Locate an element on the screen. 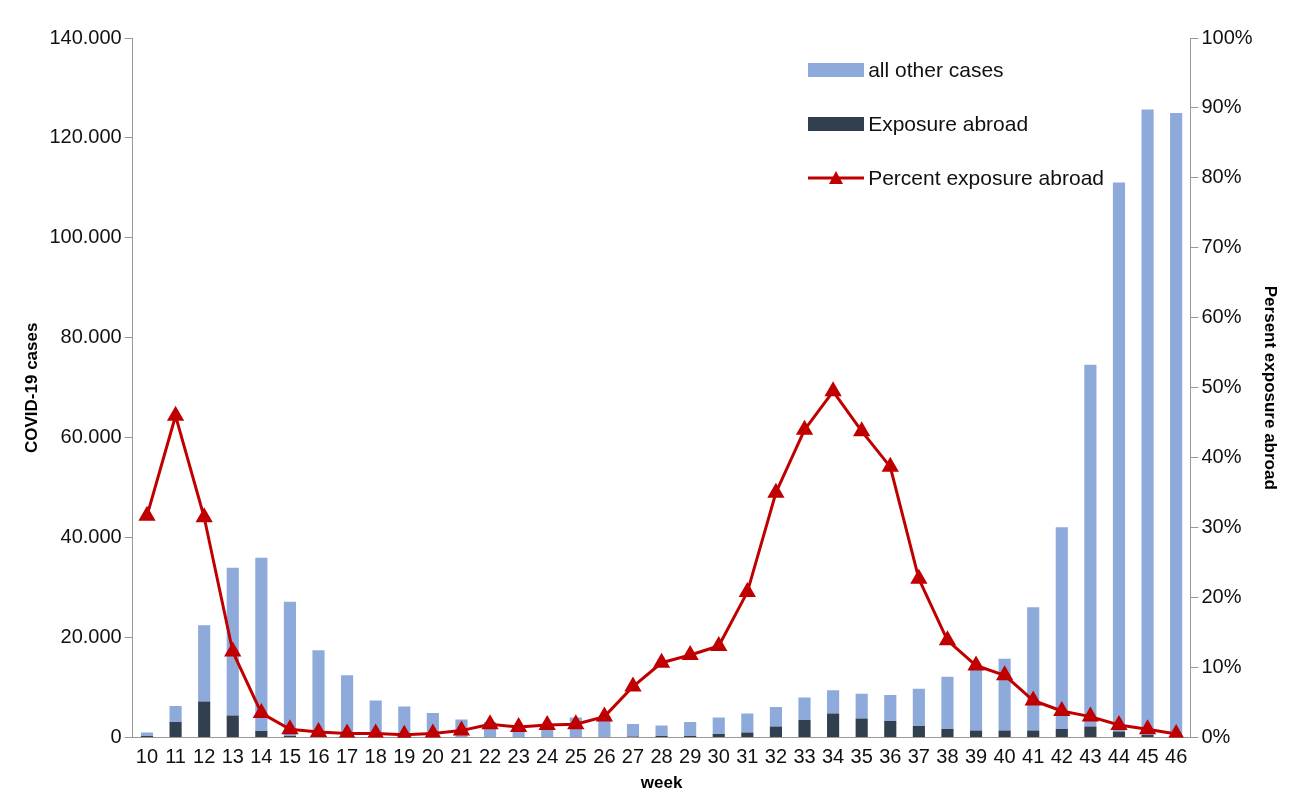  y-tick-label: 120.000 is located at coordinates (85, 136).